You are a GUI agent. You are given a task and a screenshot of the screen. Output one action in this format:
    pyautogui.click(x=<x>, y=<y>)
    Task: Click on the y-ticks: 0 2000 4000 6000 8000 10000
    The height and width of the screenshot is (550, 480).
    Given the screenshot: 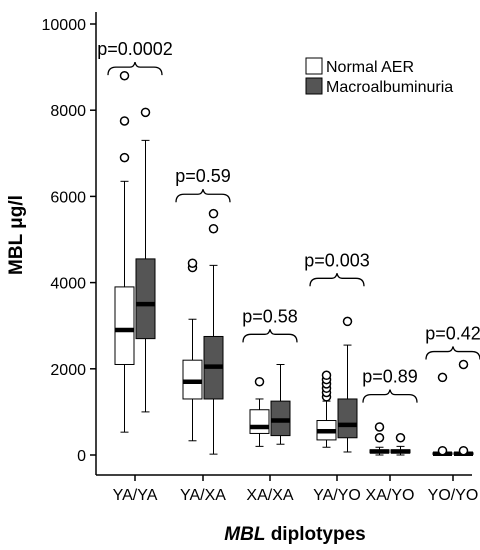 What is the action you would take?
    pyautogui.click(x=69, y=241)
    